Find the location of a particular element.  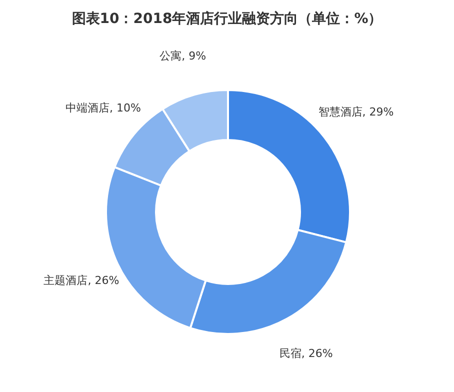

slice-label: 中端酒店, 10% is located at coordinates (103, 108).